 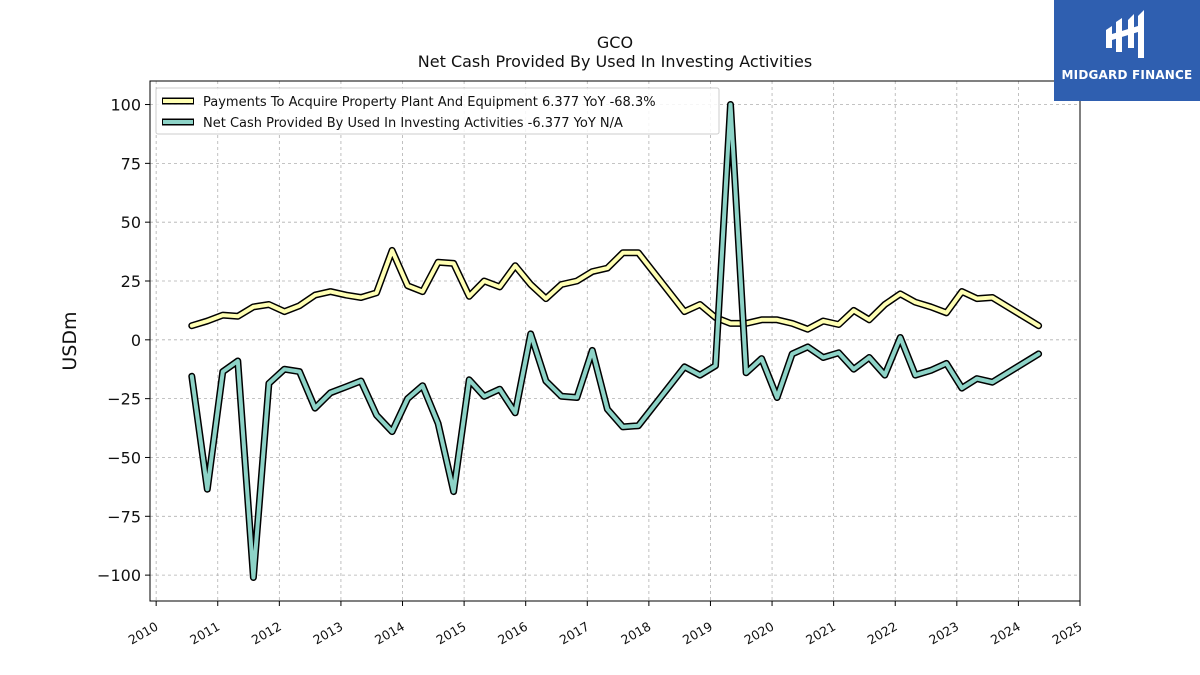 What do you see at coordinates (125, 105) in the screenshot?
I see `y-tick-label: 100` at bounding box center [125, 105].